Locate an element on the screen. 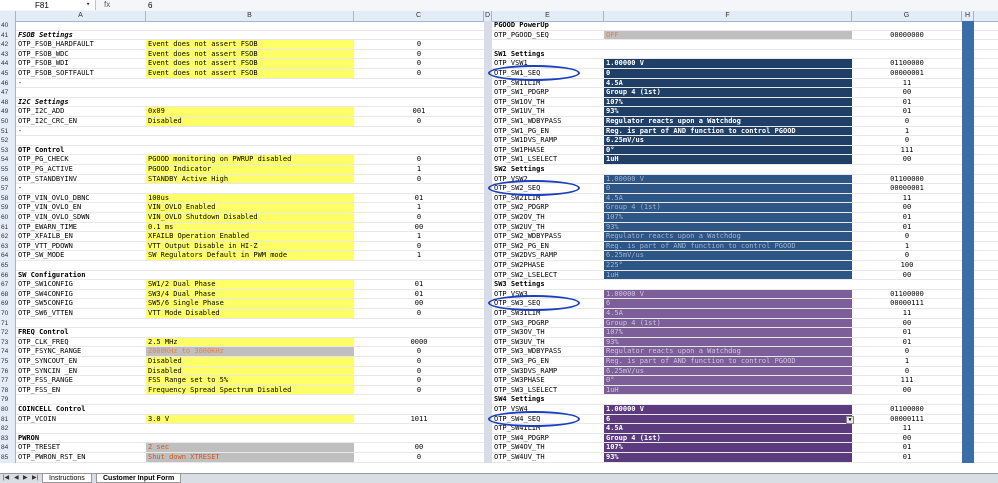  cell-e: OTP_SW3_SEQ is located at coordinates (548, 304).